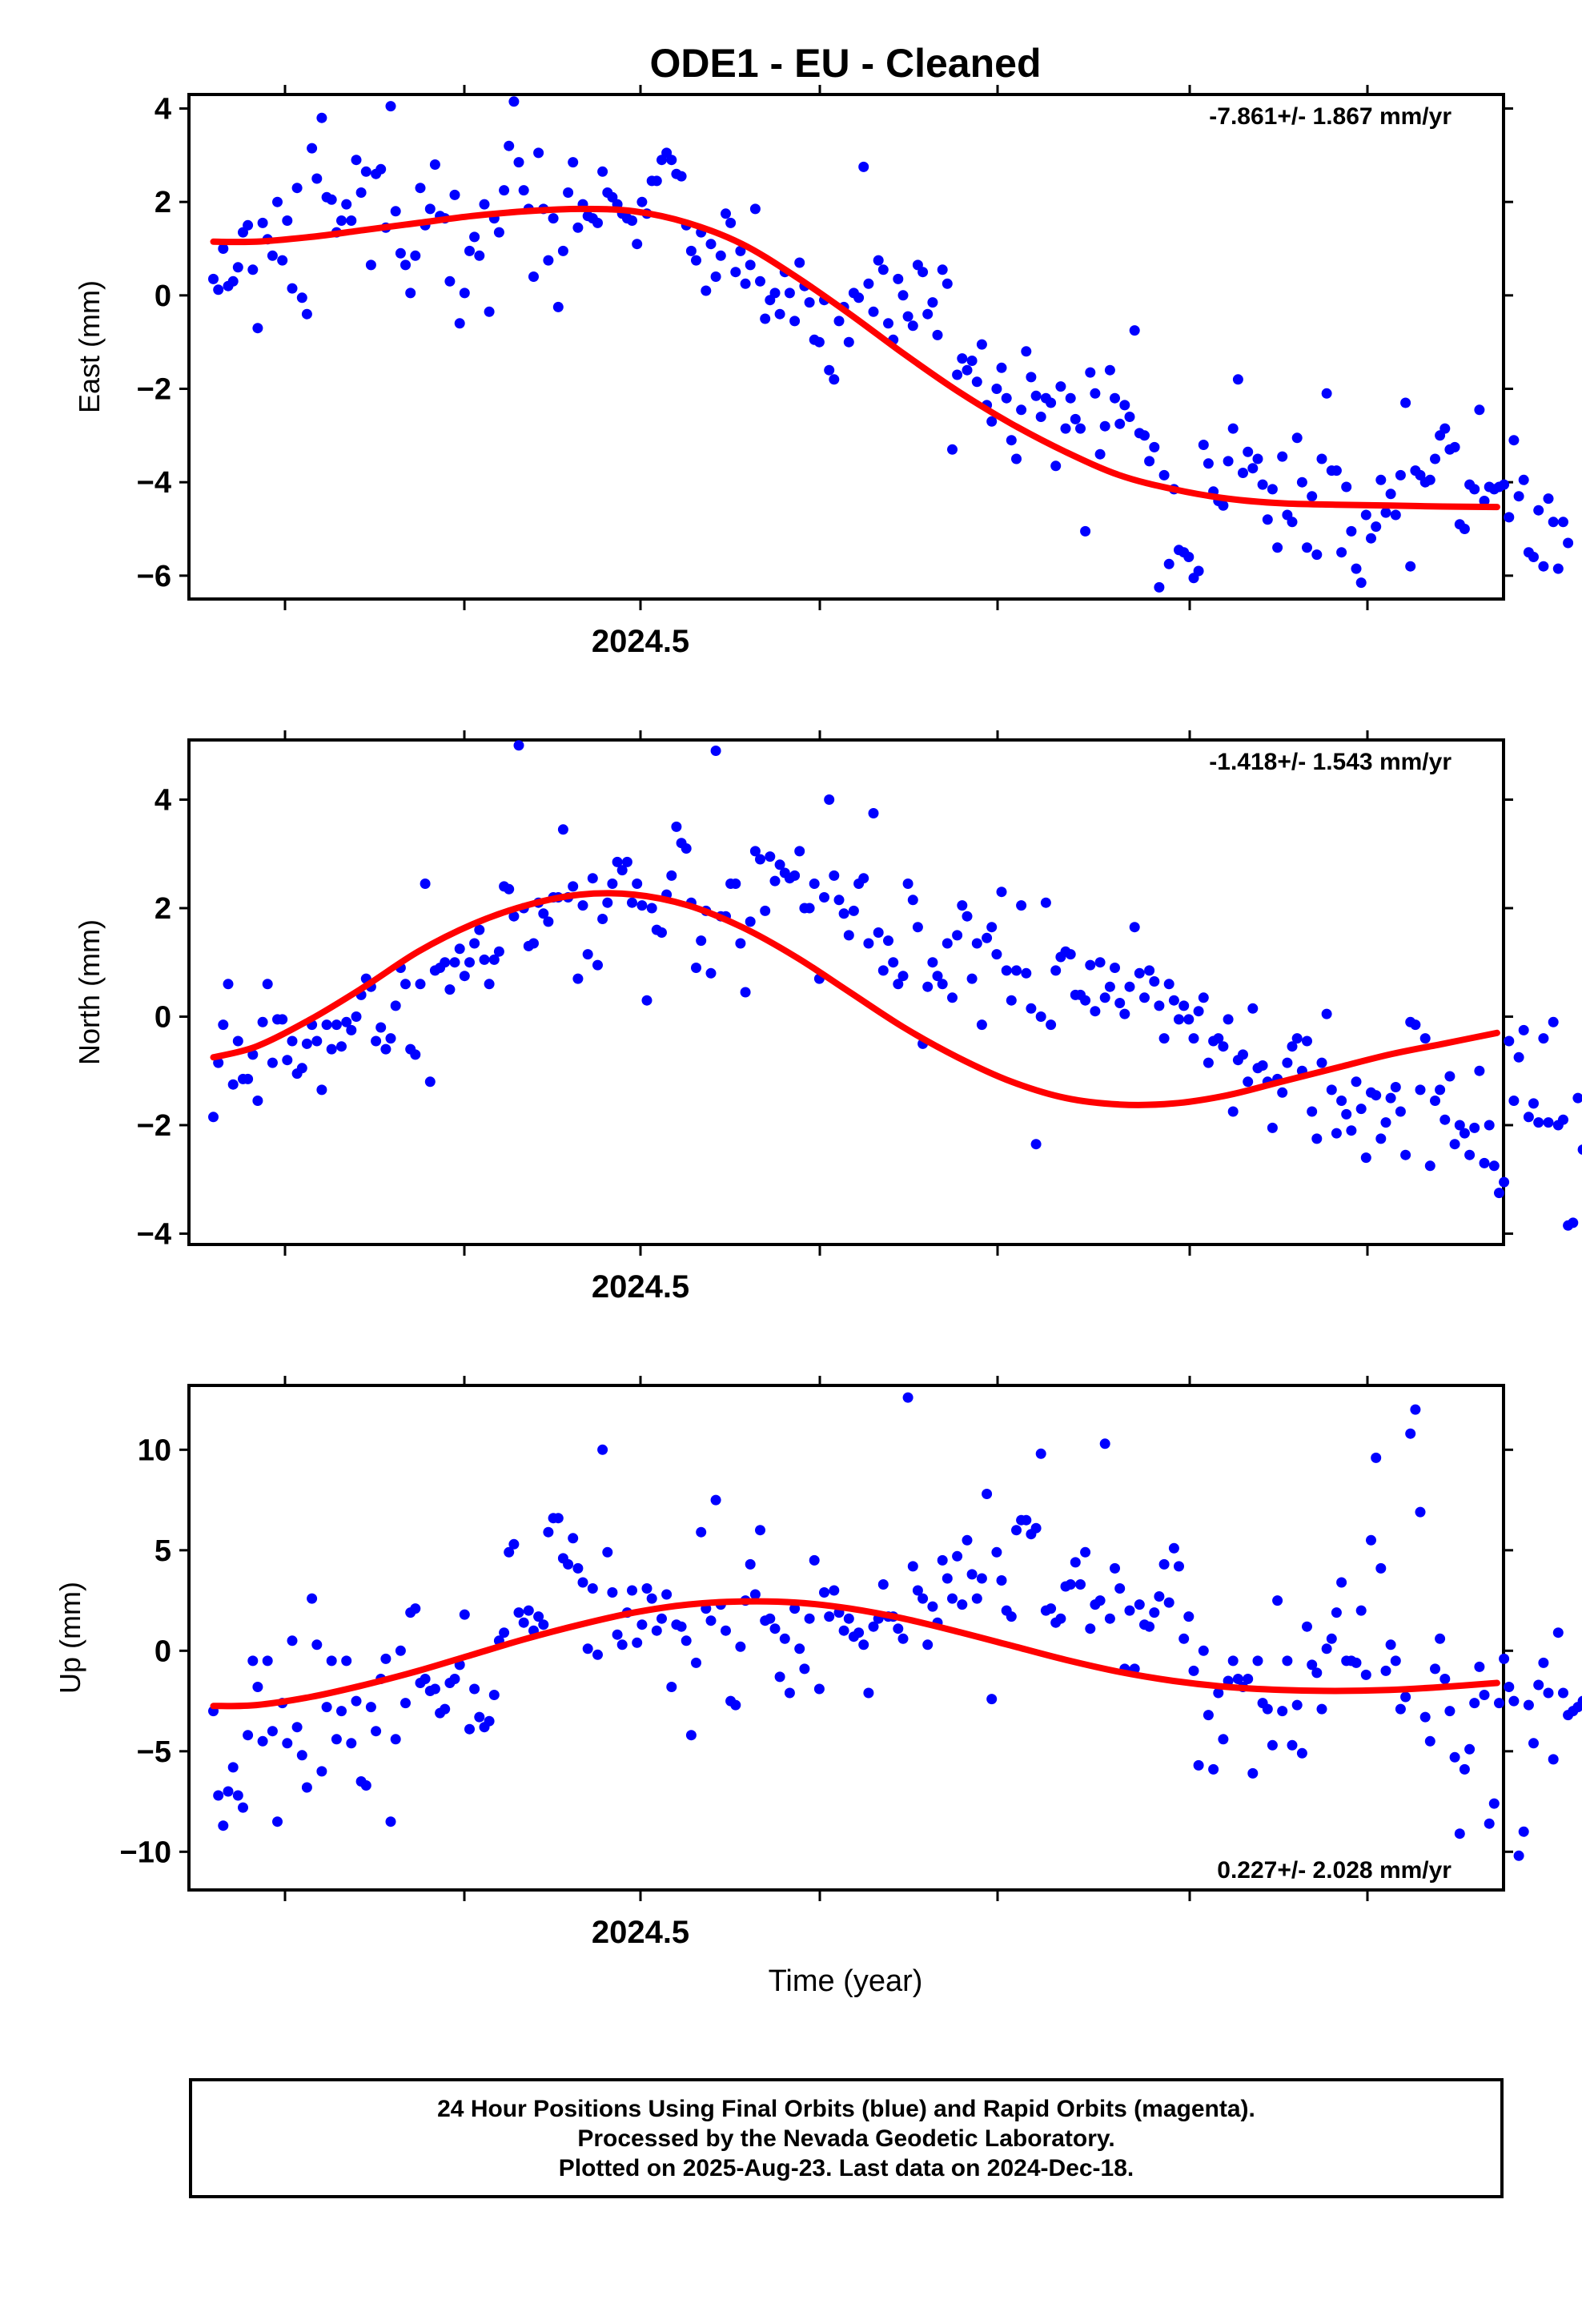 Image resolution: width=1582 pixels, height=2324 pixels. What do you see at coordinates (641, 1932) in the screenshot?
I see `up-x-tick-label-2024-5: 2024.5` at bounding box center [641, 1932].